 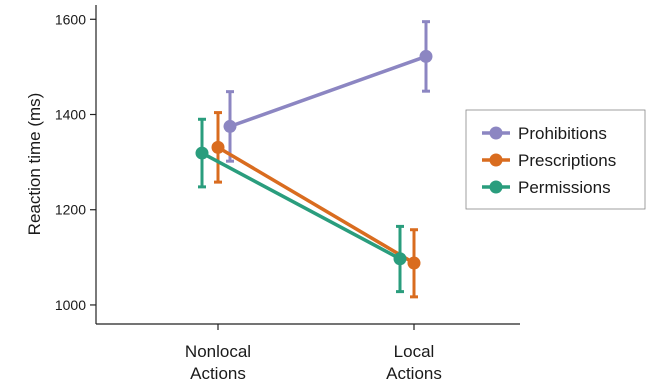 I want to click on series-prohibitions, so click(x=328, y=91).